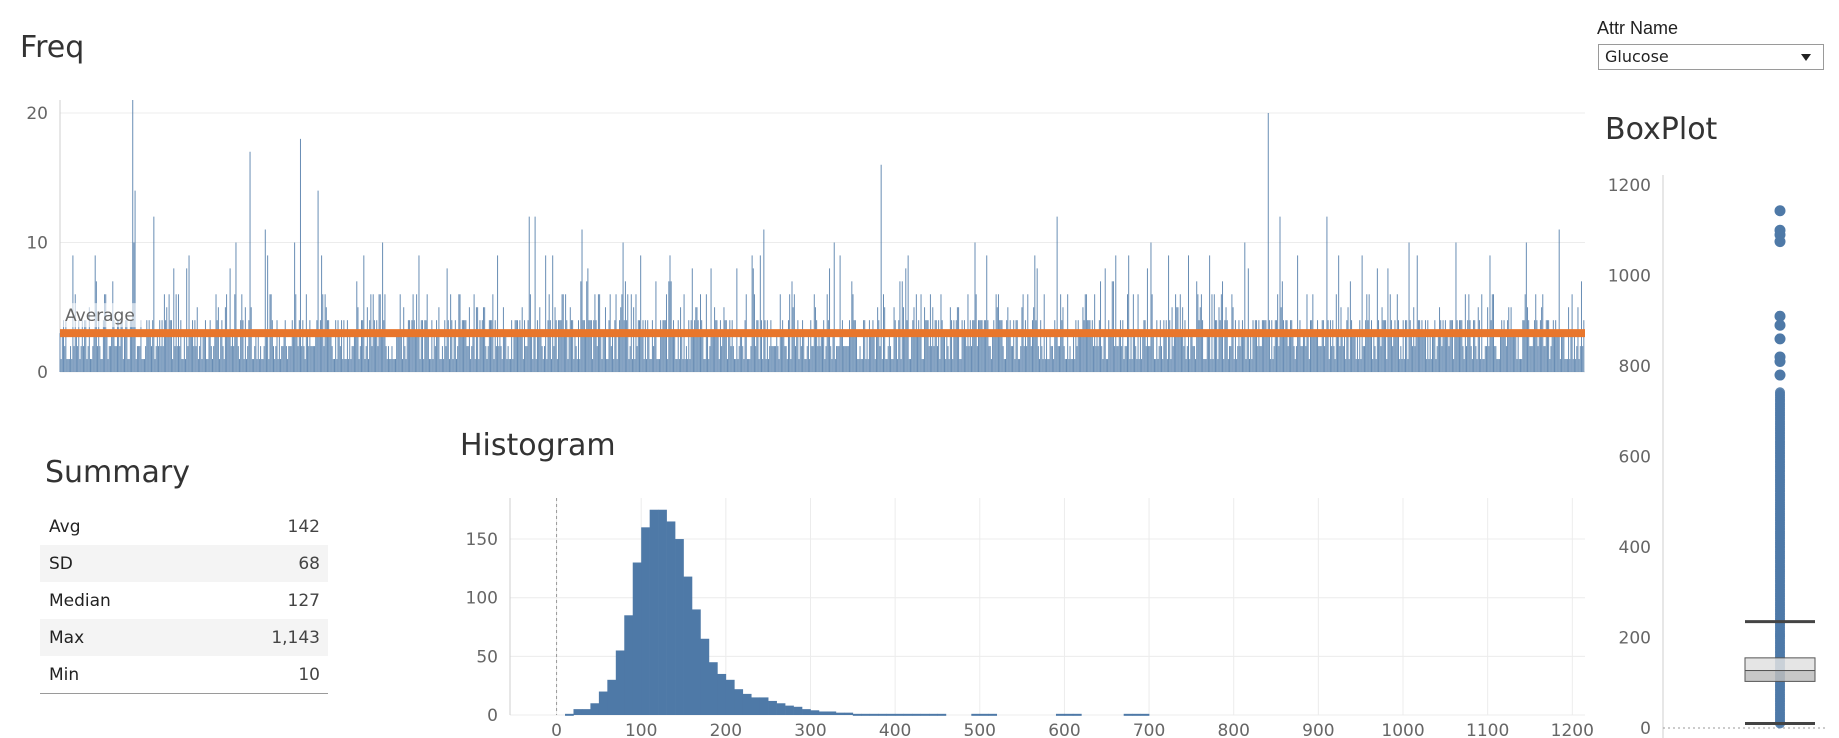 Image resolution: width=1839 pixels, height=738 pixels. Describe the element at coordinates (1806, 57) in the screenshot. I see `chevron-down-icon` at that location.